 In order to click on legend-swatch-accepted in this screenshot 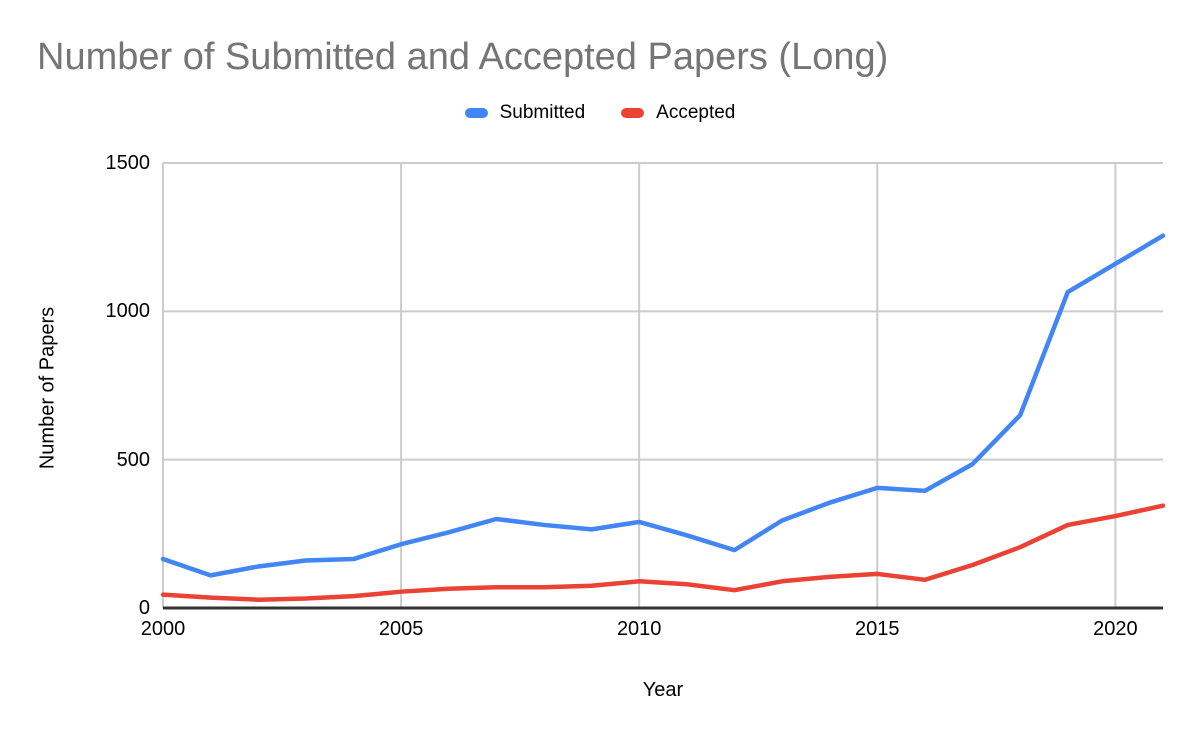, I will do `click(633, 113)`.